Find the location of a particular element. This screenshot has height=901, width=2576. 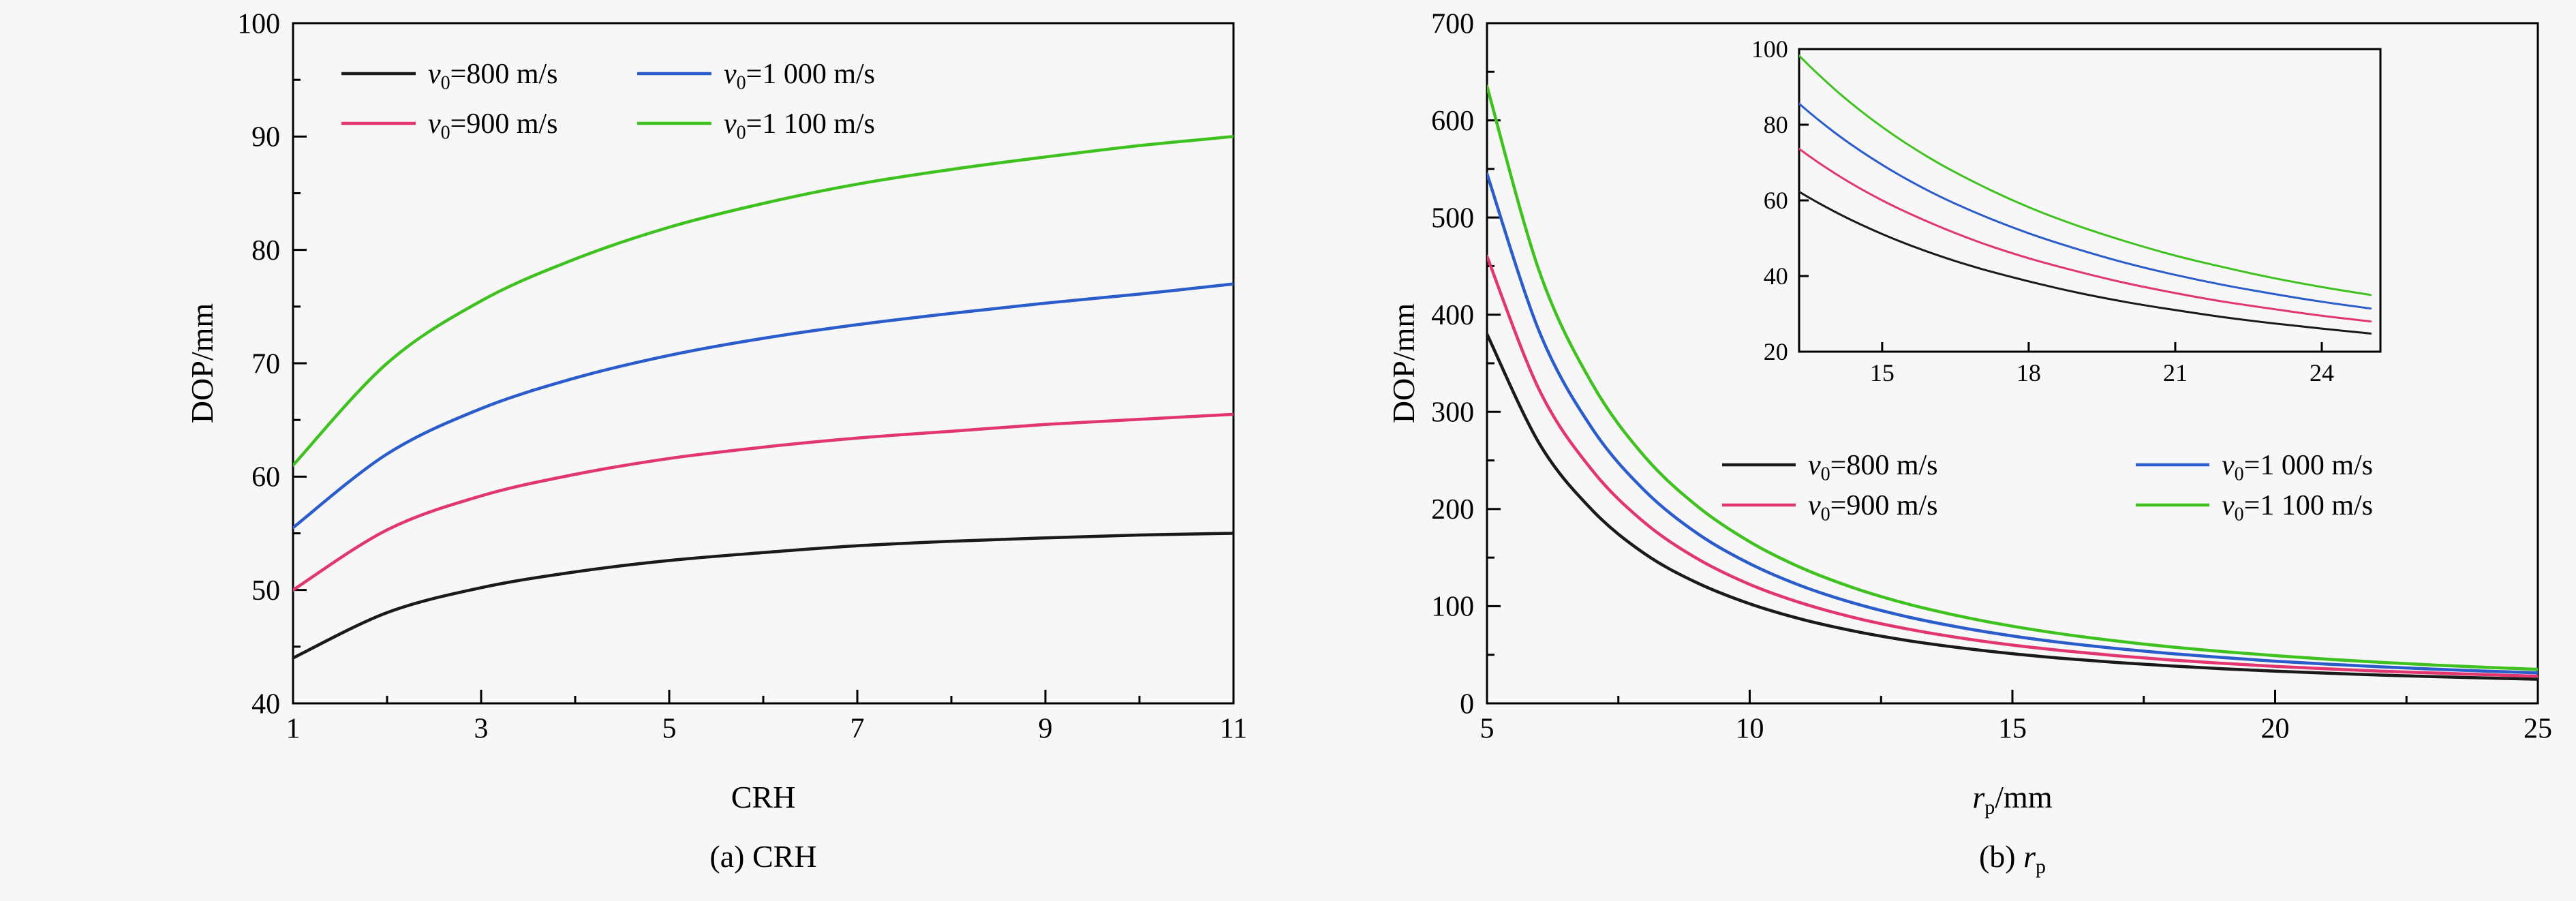

x-axis-label: CRH is located at coordinates (763, 797).